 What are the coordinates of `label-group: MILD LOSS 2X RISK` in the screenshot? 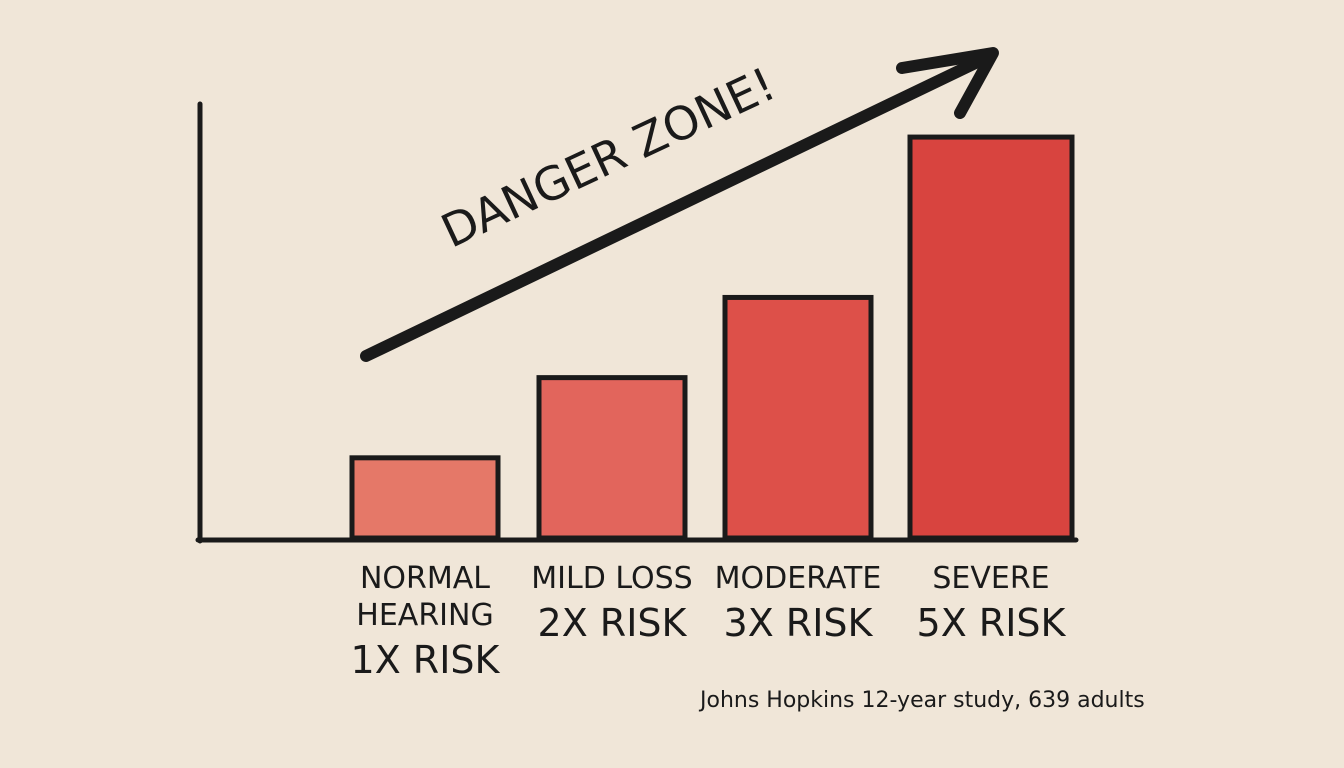 It's located at (612, 603).